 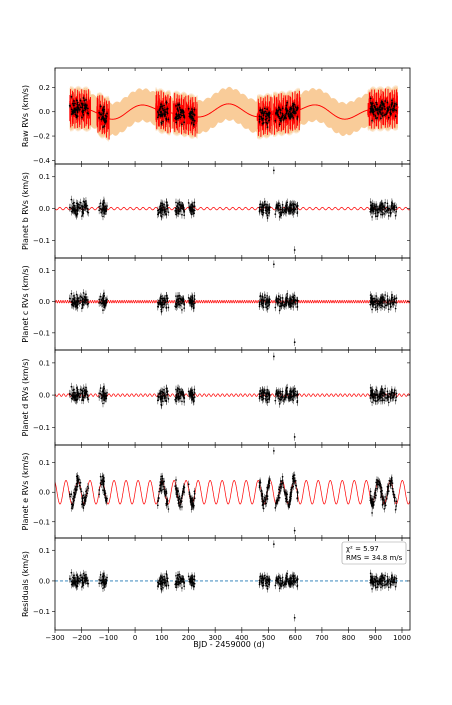 I want to click on y-tick-label: 0.1, so click(x=44, y=463).